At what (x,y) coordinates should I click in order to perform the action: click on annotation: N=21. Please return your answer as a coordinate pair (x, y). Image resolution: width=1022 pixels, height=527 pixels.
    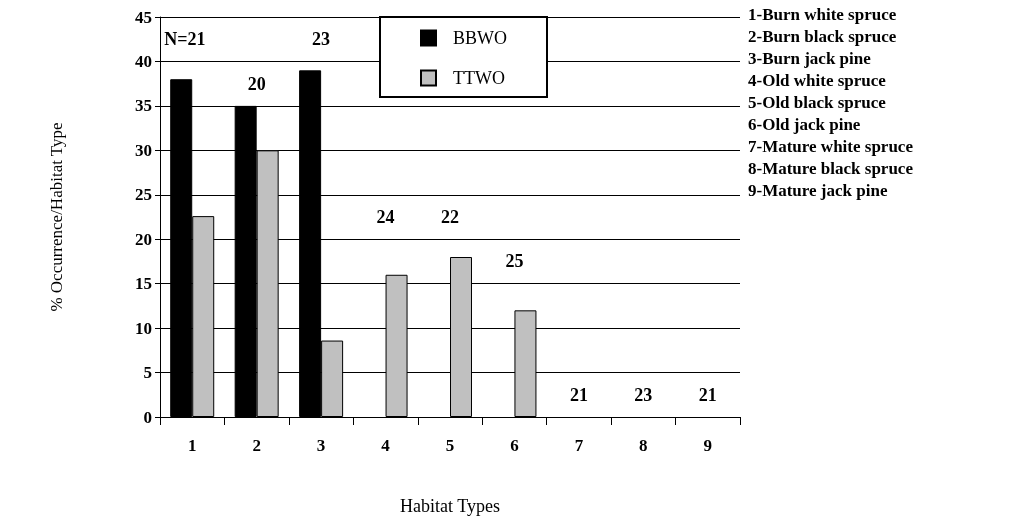
    Looking at the image, I should click on (185, 39).